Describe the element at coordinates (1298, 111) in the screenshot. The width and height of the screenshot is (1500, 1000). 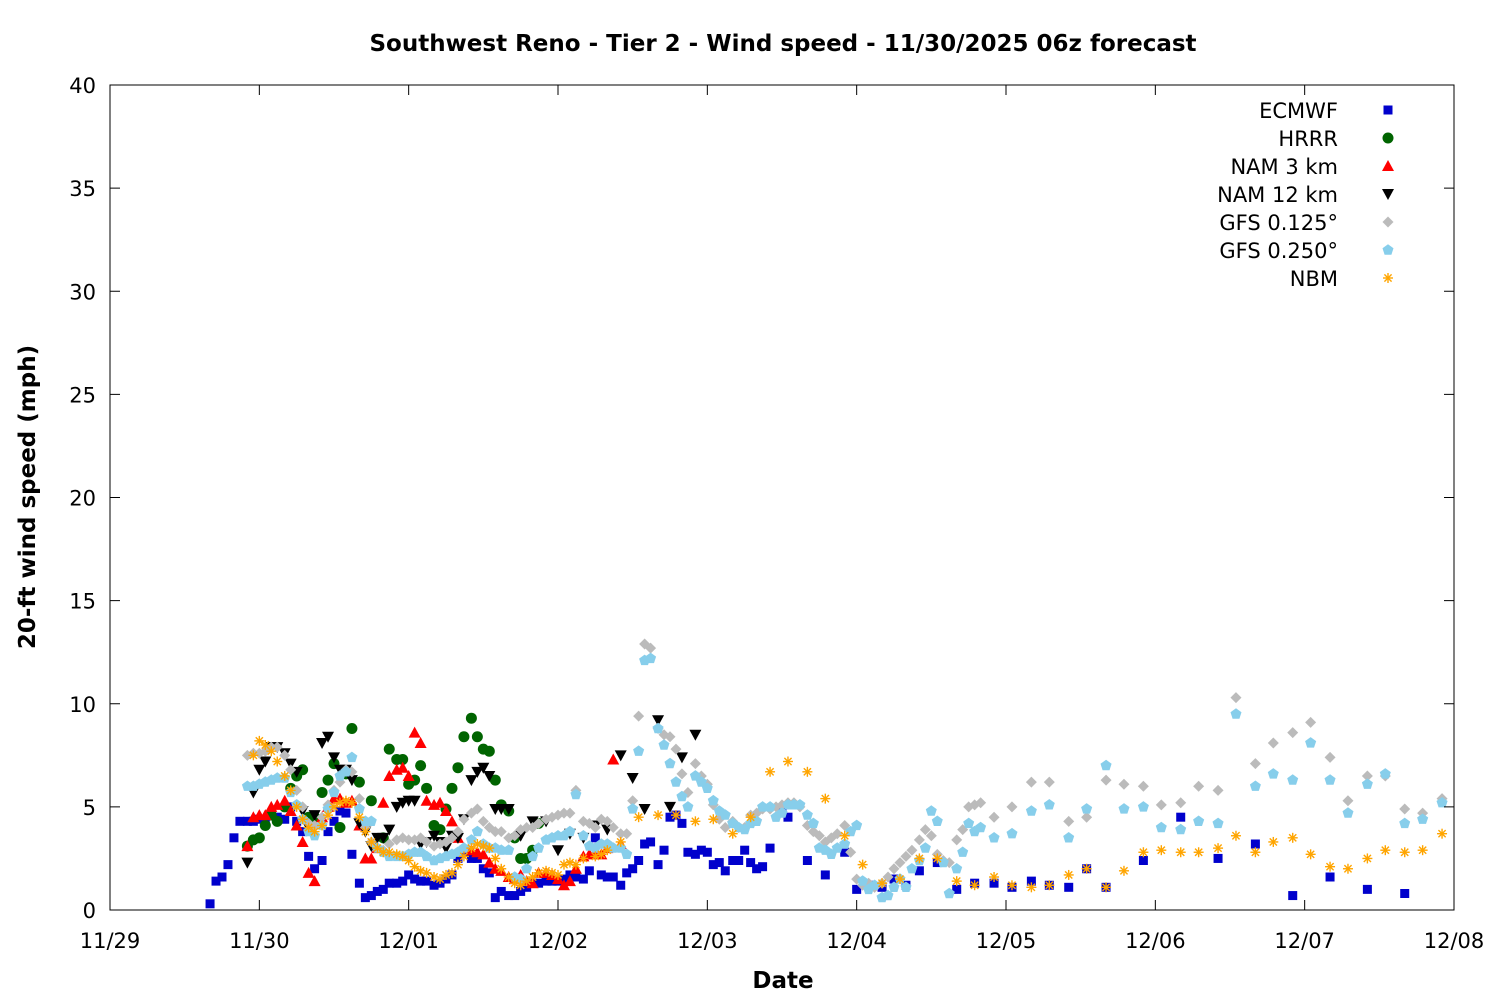
I see `legend-label-ecmwf: ECMWF` at that location.